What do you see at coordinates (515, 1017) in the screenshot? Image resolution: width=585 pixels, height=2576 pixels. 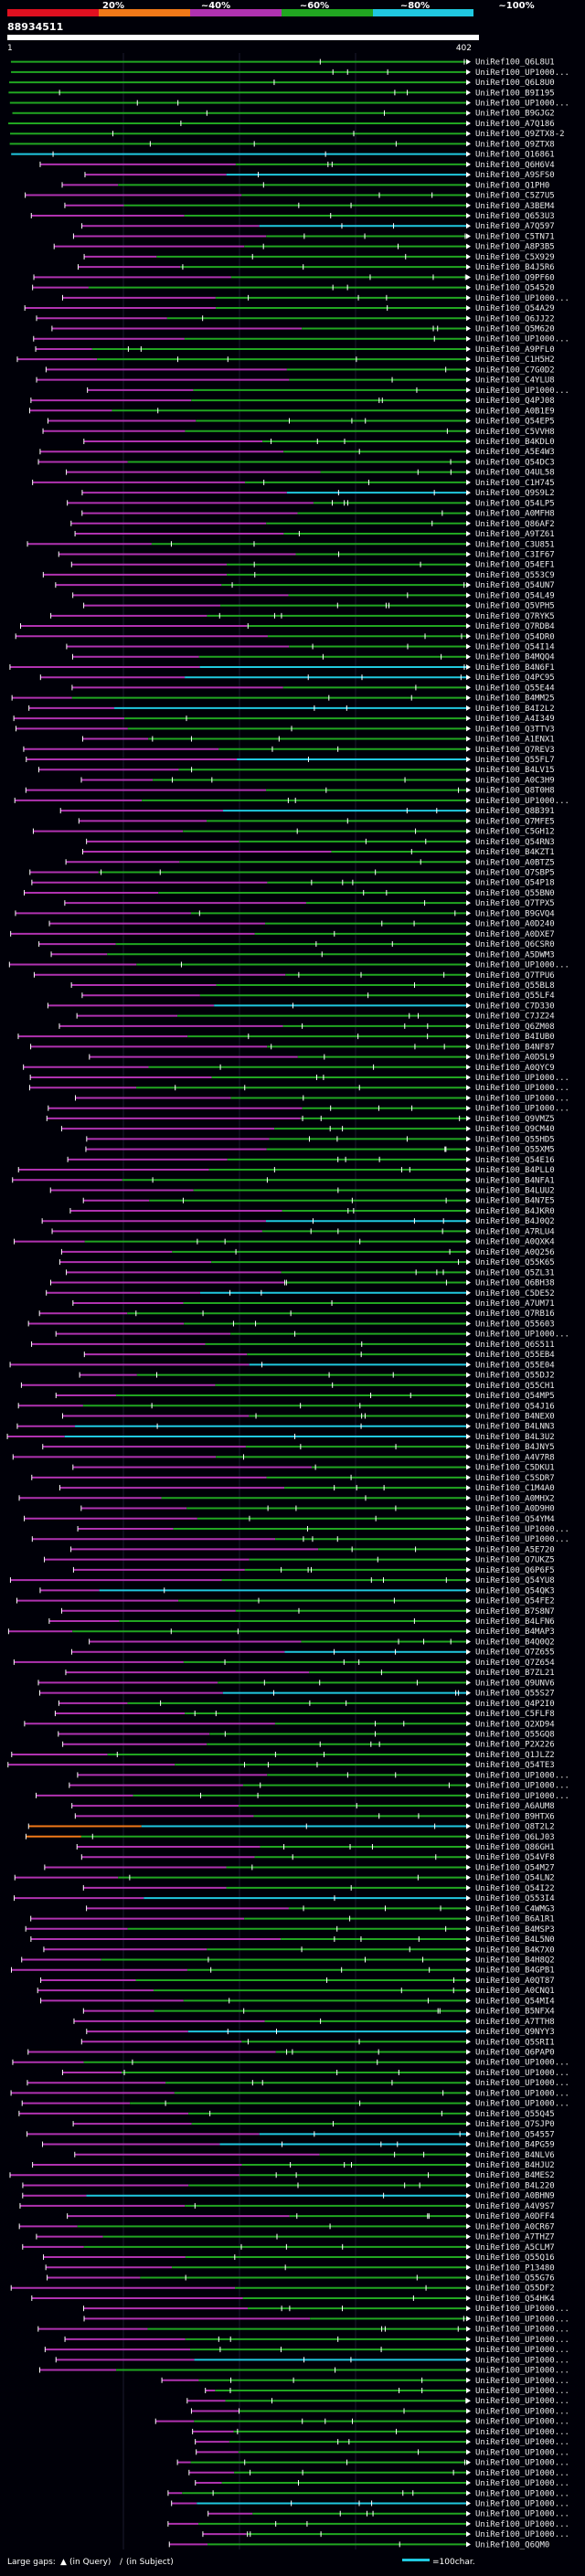 I see `hit-label: UniRef100_C7JZ24` at bounding box center [515, 1017].